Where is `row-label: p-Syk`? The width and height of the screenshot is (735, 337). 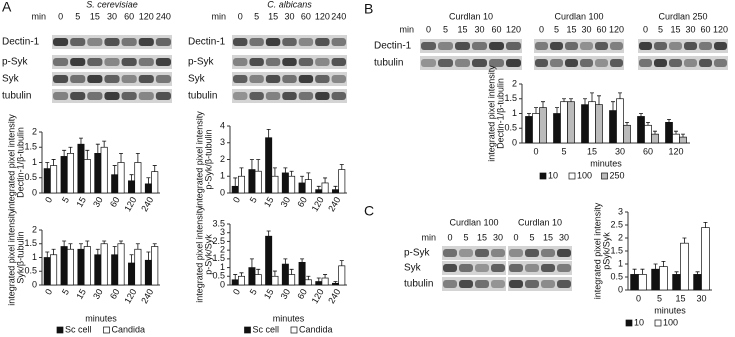
row-label: p-Syk is located at coordinates (15, 62).